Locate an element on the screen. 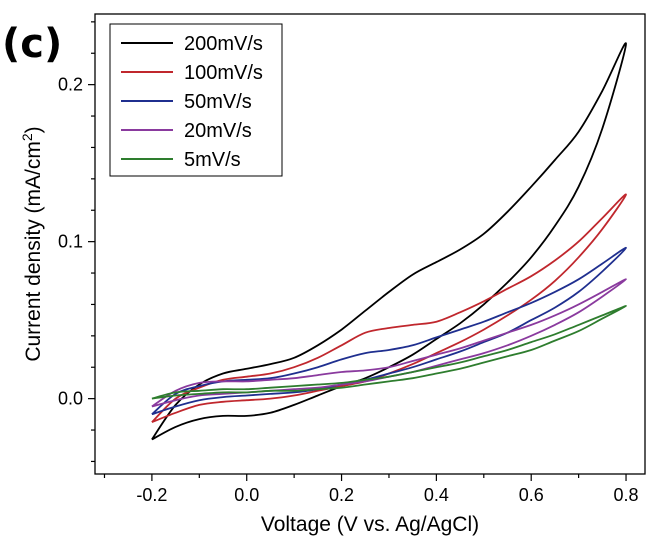  x-tick-label: 0.4 is located at coordinates (436, 495).